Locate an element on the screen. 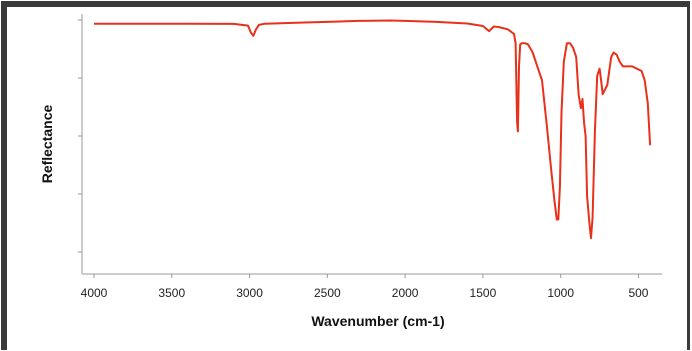  y-axis-ticks is located at coordinates (80, 136).